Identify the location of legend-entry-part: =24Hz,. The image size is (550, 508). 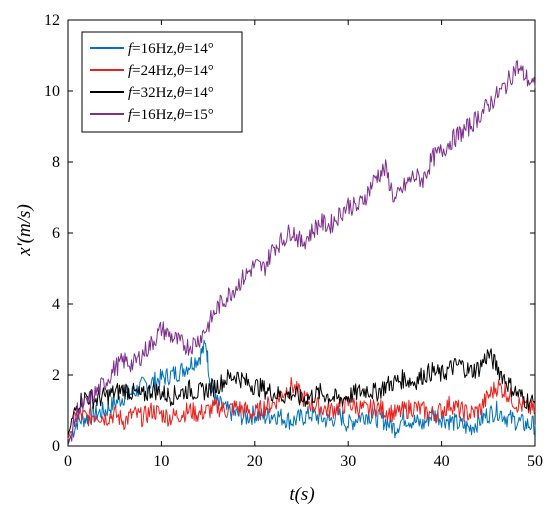
(154, 71).